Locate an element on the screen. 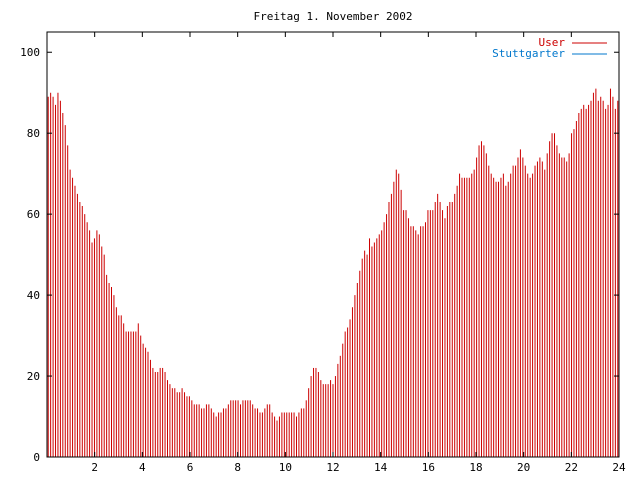 This screenshot has width=640, height=480. x-tick-label: 18 is located at coordinates (475, 467).